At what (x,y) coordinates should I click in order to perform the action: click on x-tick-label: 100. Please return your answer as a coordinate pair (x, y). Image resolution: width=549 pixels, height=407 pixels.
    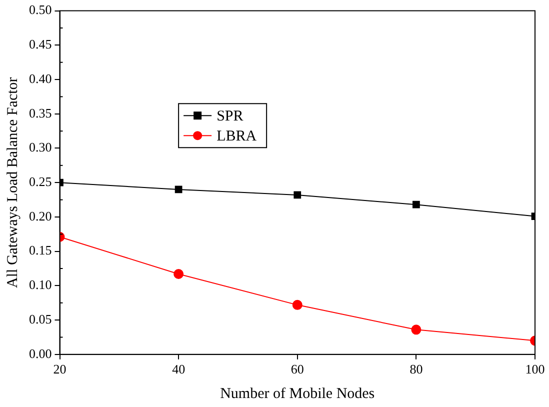
    Looking at the image, I should click on (535, 369).